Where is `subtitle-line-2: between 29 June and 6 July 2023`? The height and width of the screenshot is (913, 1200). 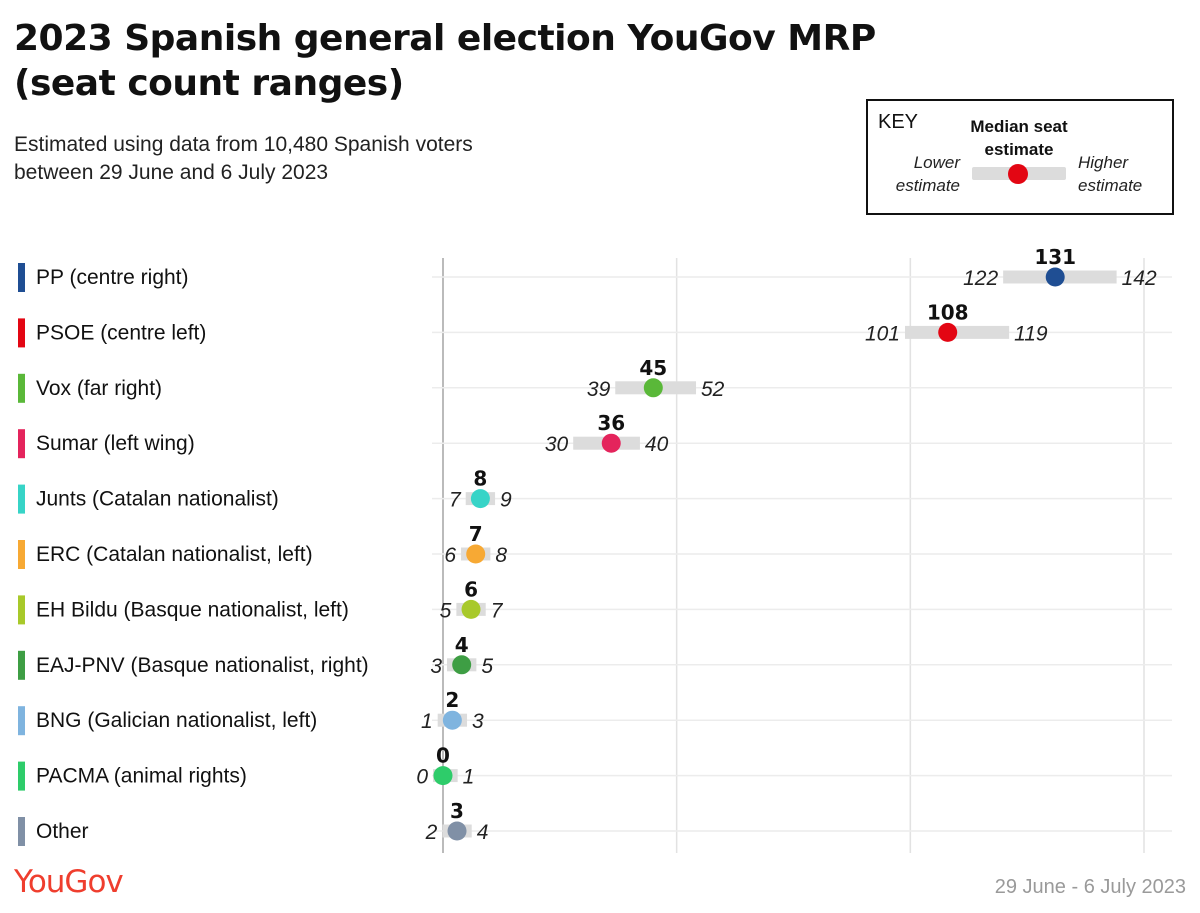 subtitle-line-2: between 29 June and 6 July 2023 is located at coordinates (171, 172).